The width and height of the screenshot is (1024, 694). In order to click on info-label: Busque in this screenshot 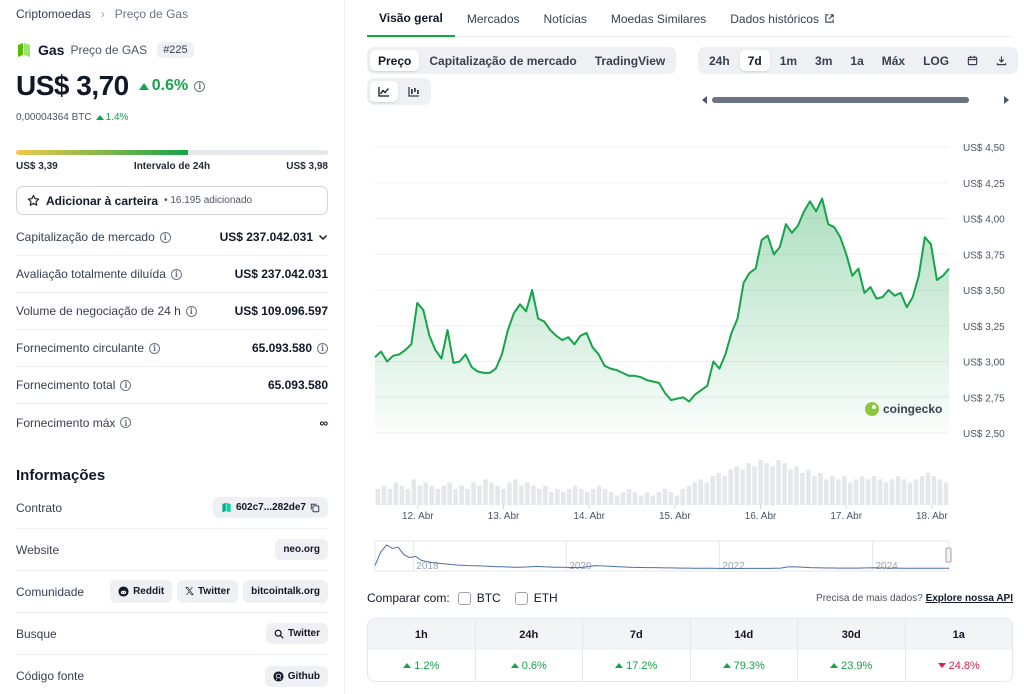, I will do `click(36, 633)`.